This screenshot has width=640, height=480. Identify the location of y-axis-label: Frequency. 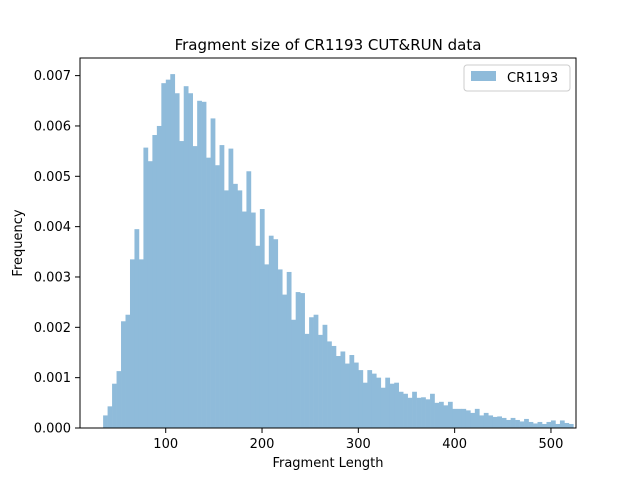
(18, 242).